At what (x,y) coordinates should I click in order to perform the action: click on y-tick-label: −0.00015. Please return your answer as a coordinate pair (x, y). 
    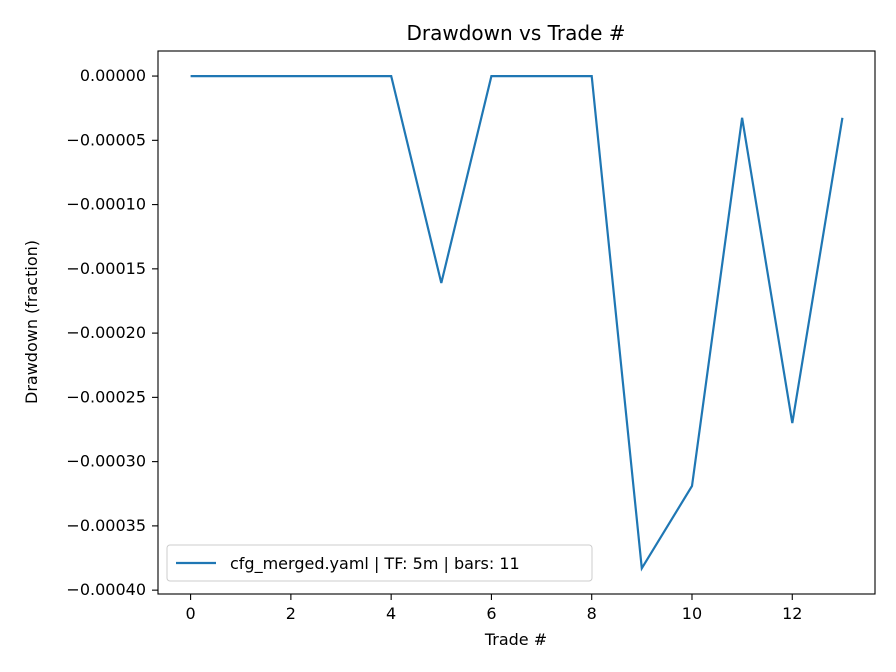
    Looking at the image, I should click on (106, 268).